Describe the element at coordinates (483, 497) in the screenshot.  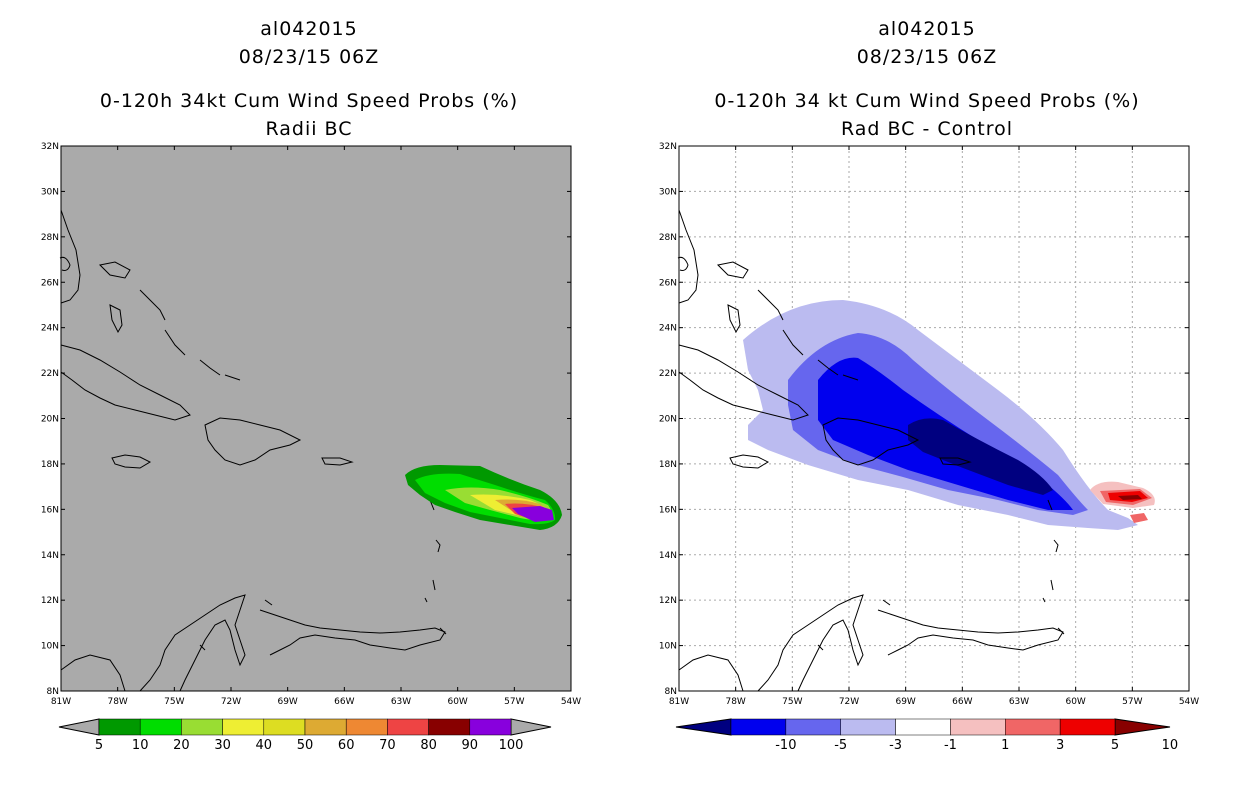
I see `wind-probability-swath` at that location.